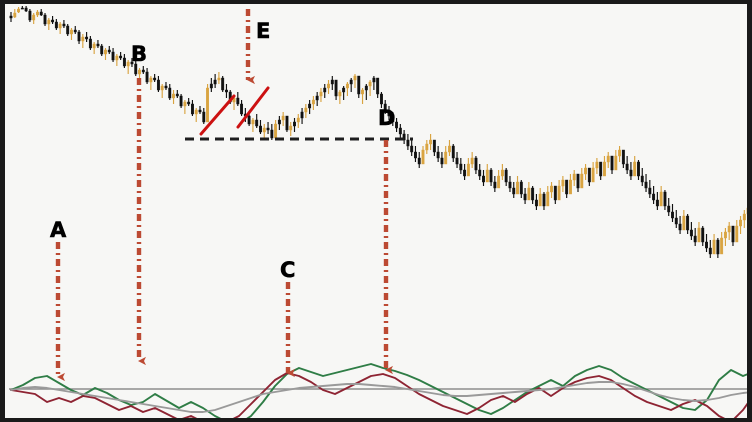 This screenshot has height=422, width=752. What do you see at coordinates (288, 270) in the screenshot?
I see `marker-label-c: C` at bounding box center [288, 270].